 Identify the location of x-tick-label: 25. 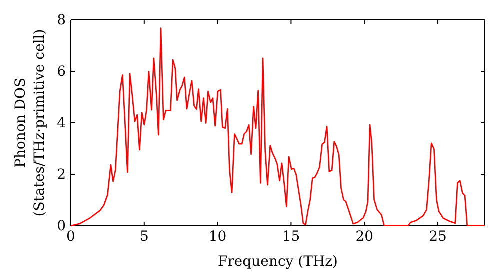
(438, 236).